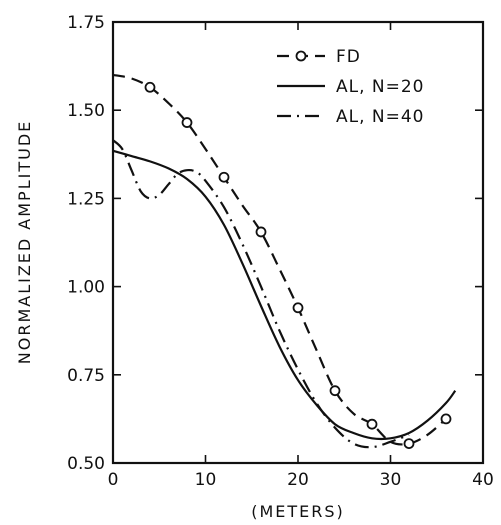 Image resolution: width=501 pixels, height=525 pixels. Describe the element at coordinates (86, 199) in the screenshot. I see `y-tick-label: 1.25` at that location.